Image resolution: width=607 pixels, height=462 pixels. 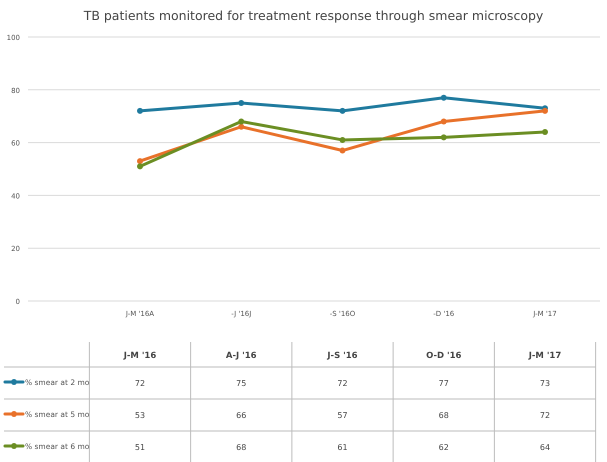 What do you see at coordinates (313, 15) in the screenshot?
I see `chart-title: TB patients monitored for treatment response through smear microscopy` at bounding box center [313, 15].